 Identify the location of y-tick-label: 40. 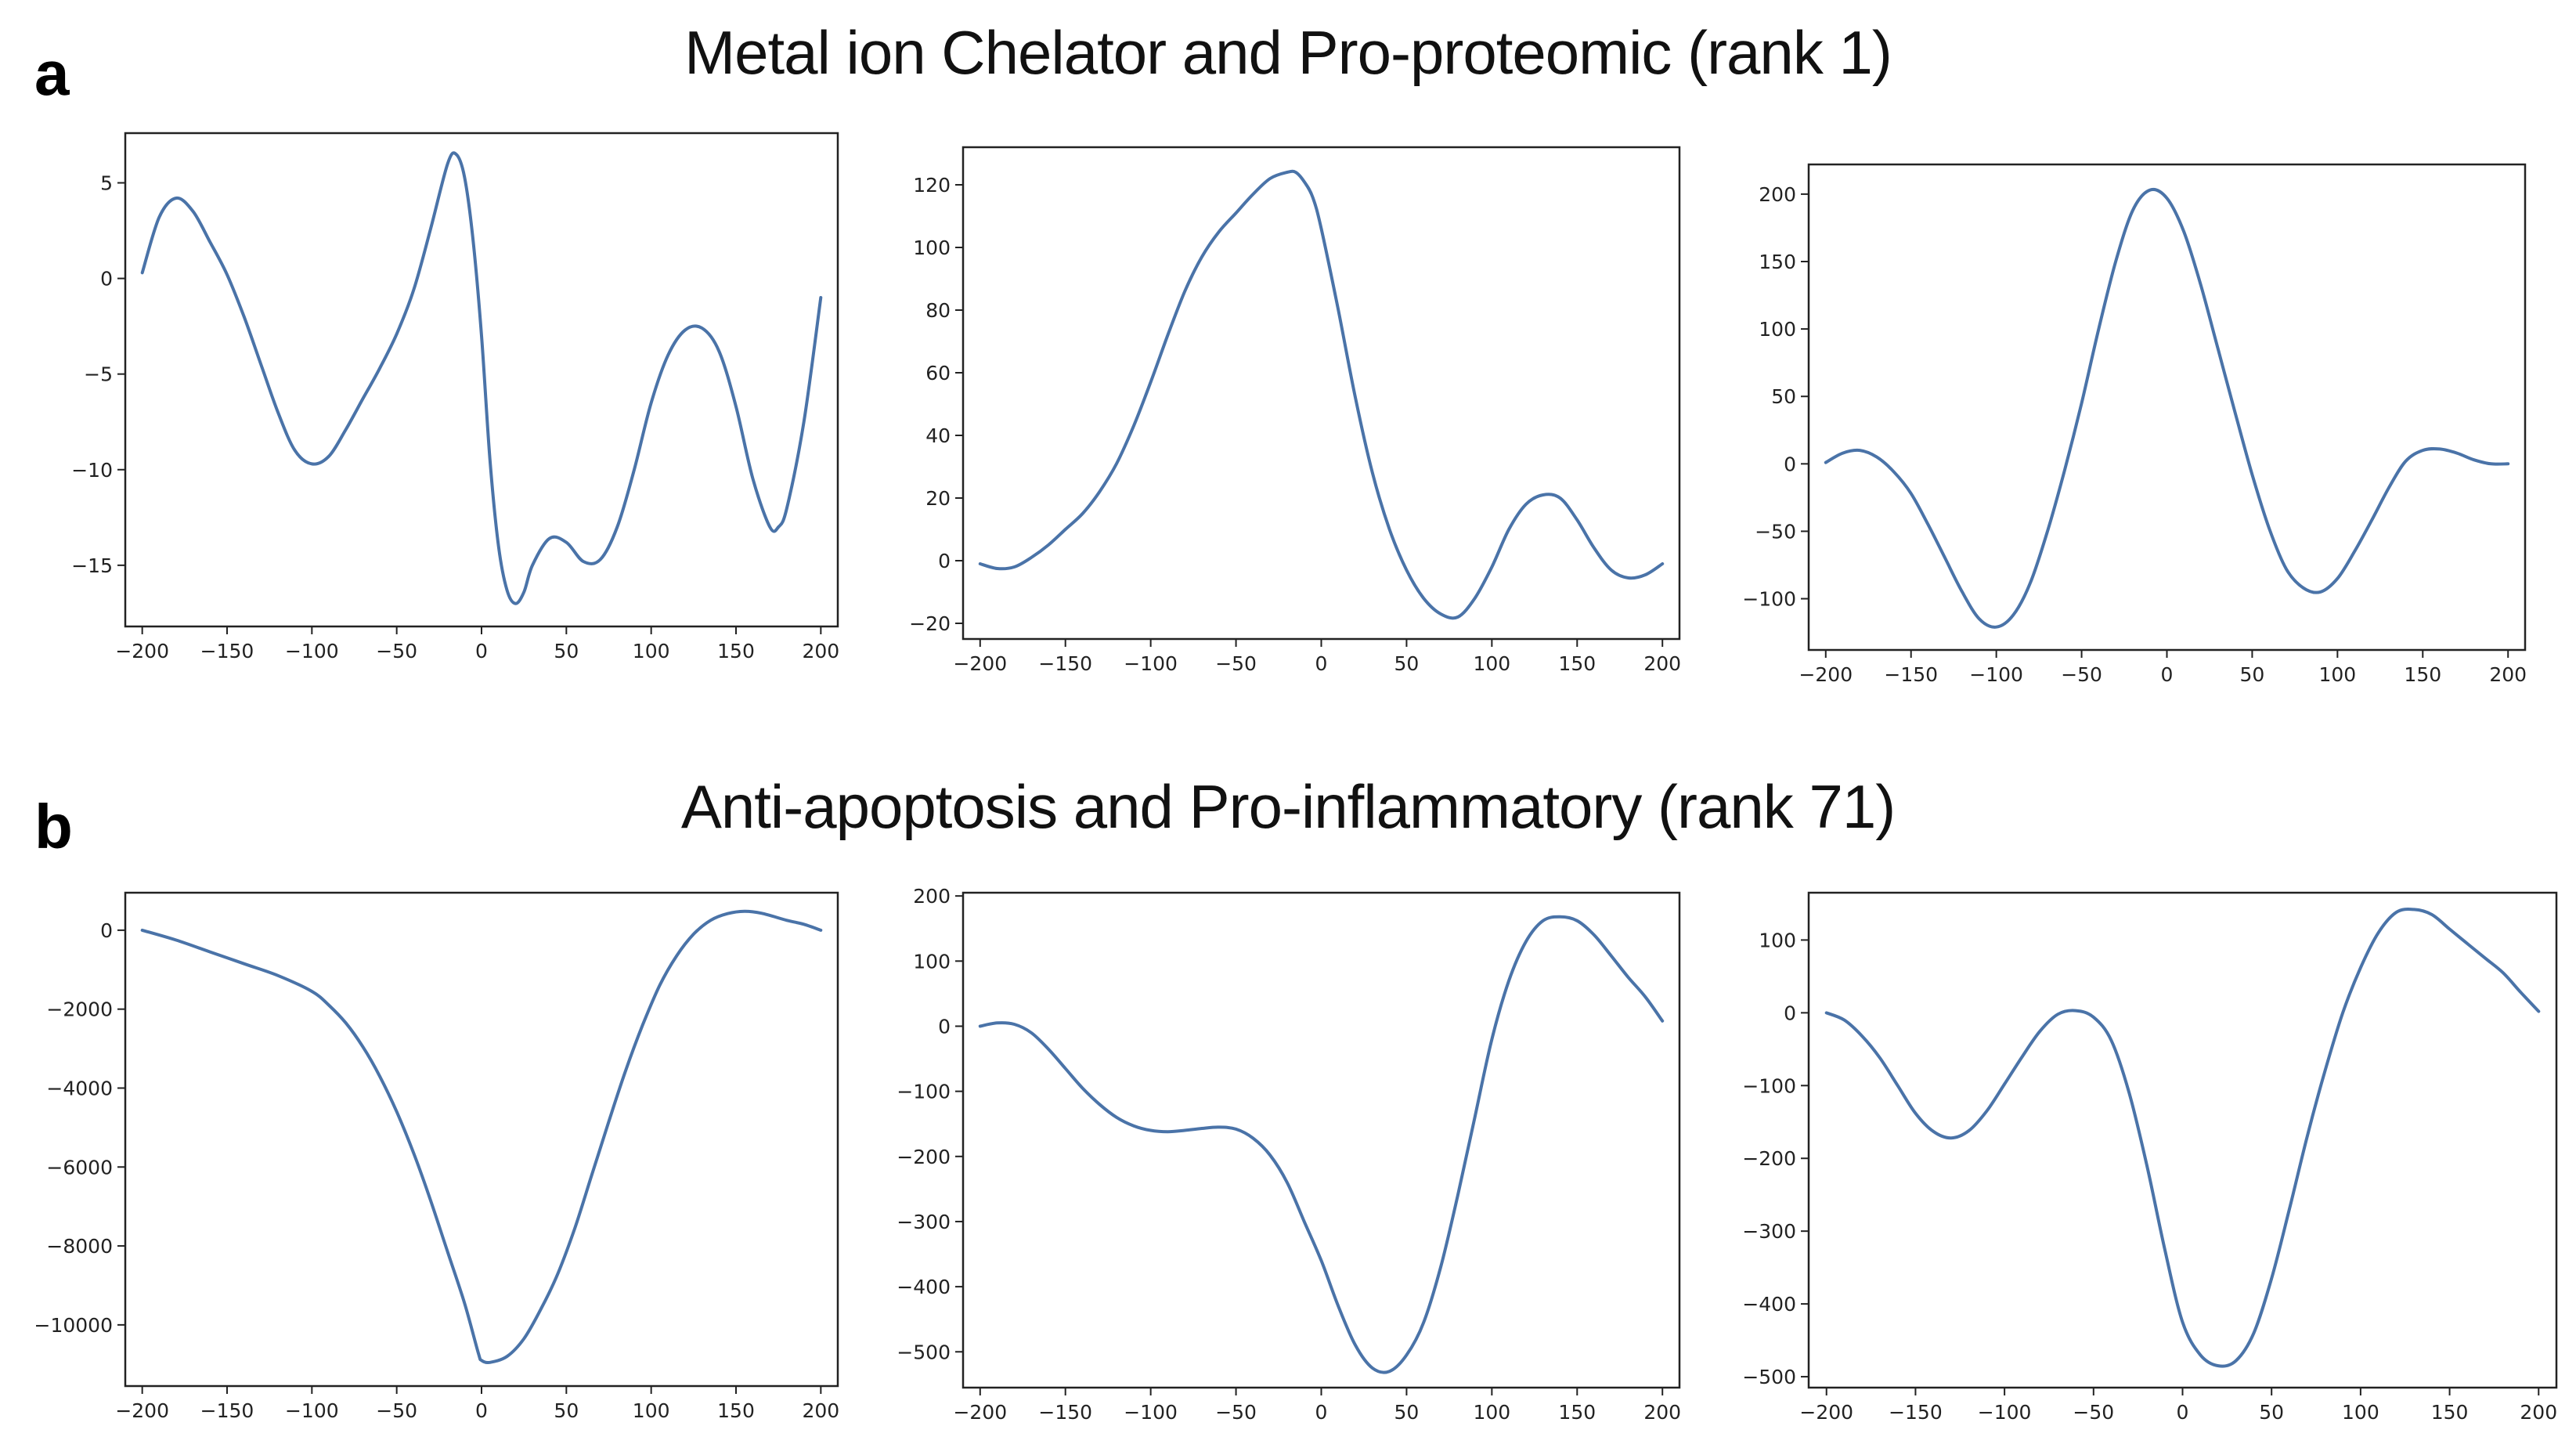
(938, 435).